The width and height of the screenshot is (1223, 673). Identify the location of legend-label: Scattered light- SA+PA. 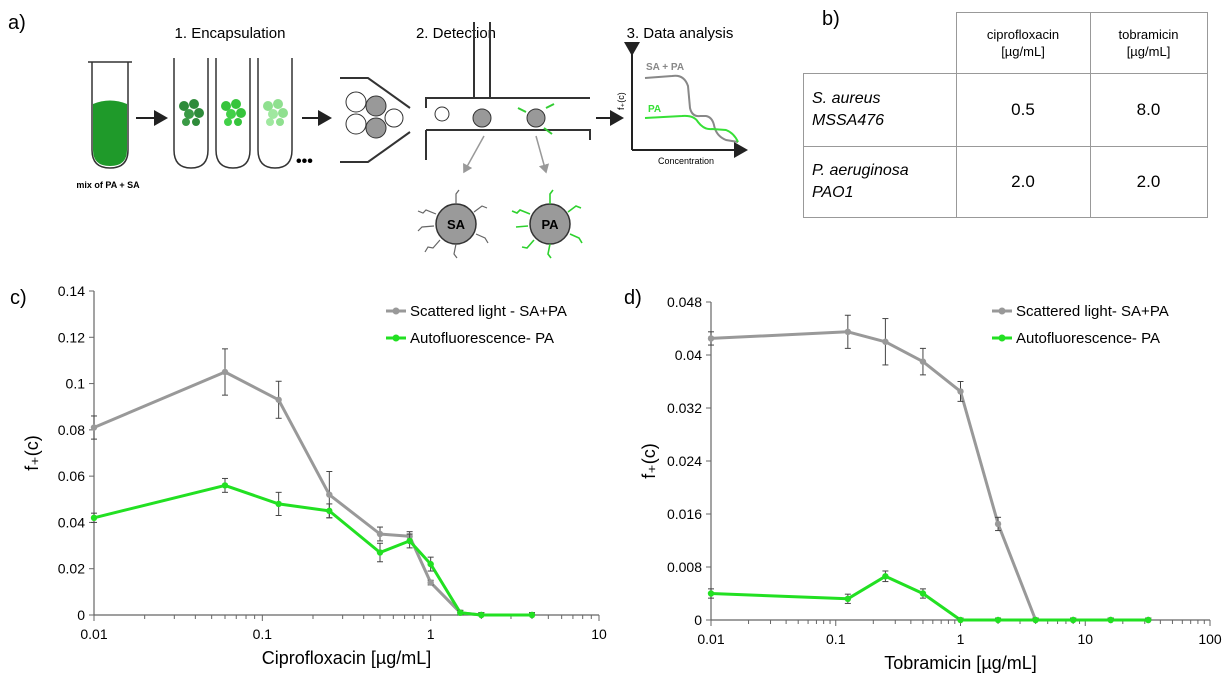
(1092, 311).